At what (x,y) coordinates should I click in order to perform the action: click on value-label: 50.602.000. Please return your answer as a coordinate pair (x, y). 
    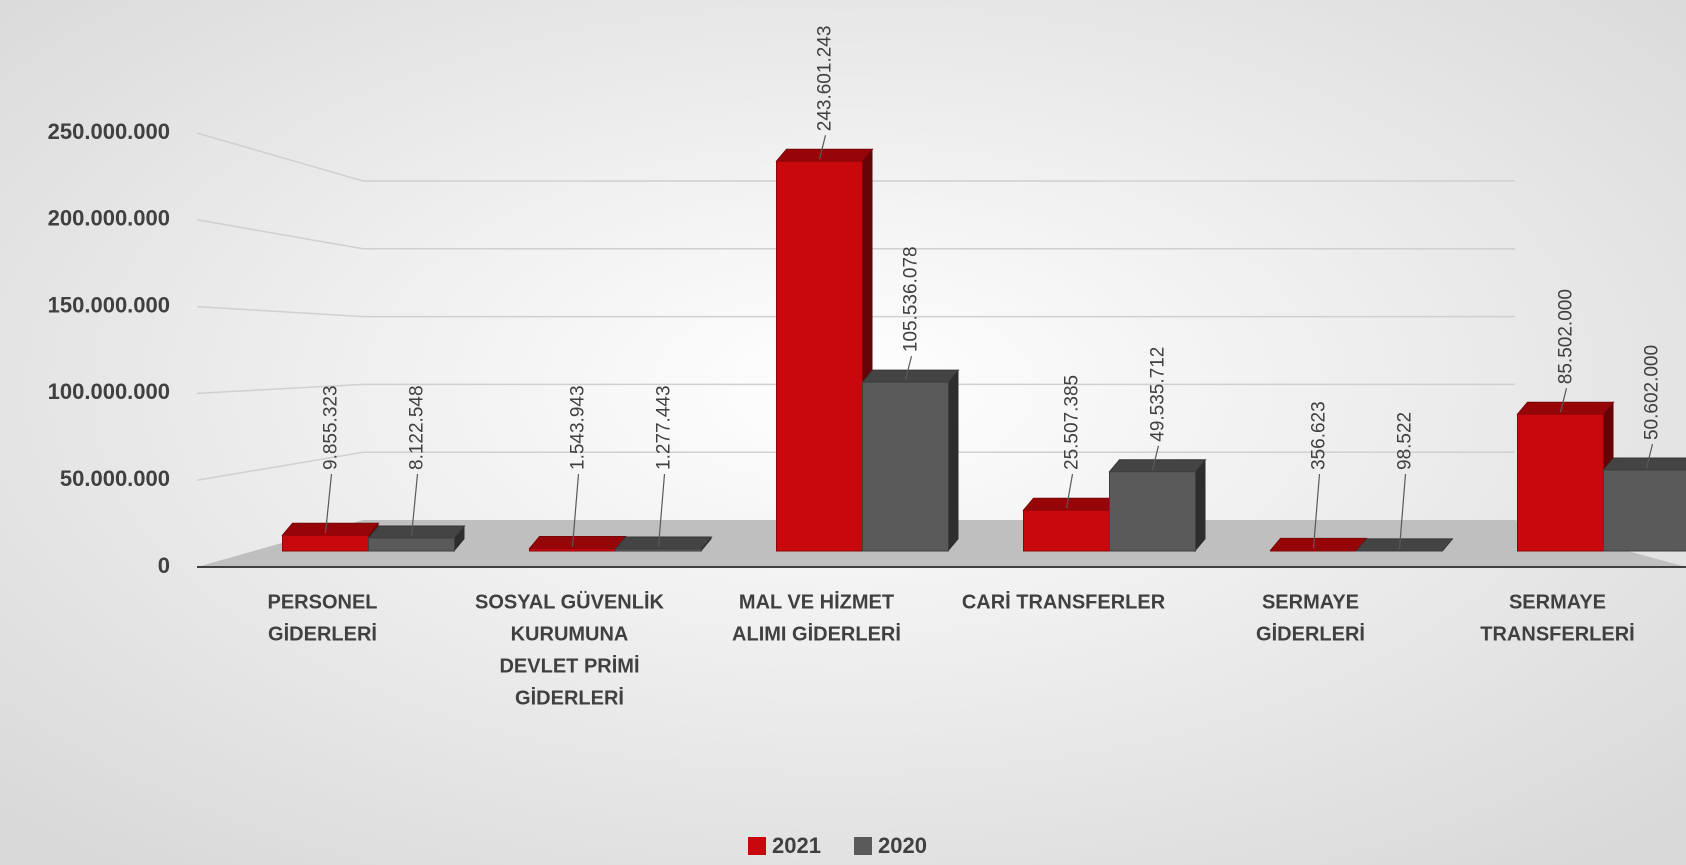
    Looking at the image, I should click on (1652, 392).